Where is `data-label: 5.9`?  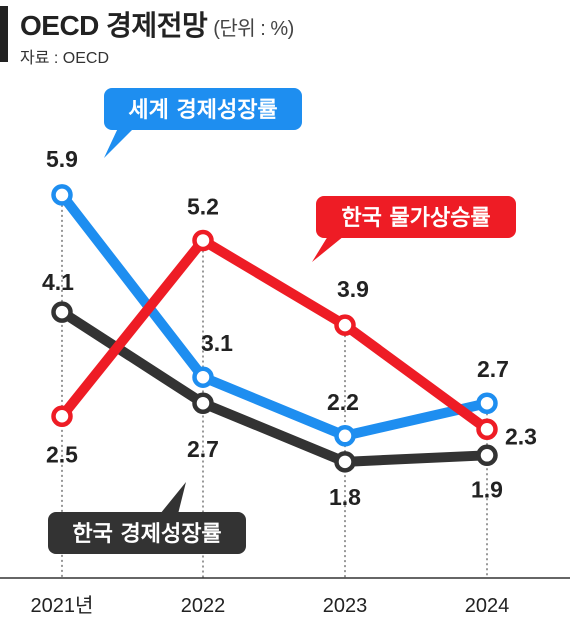
data-label: 5.9 is located at coordinates (62, 159).